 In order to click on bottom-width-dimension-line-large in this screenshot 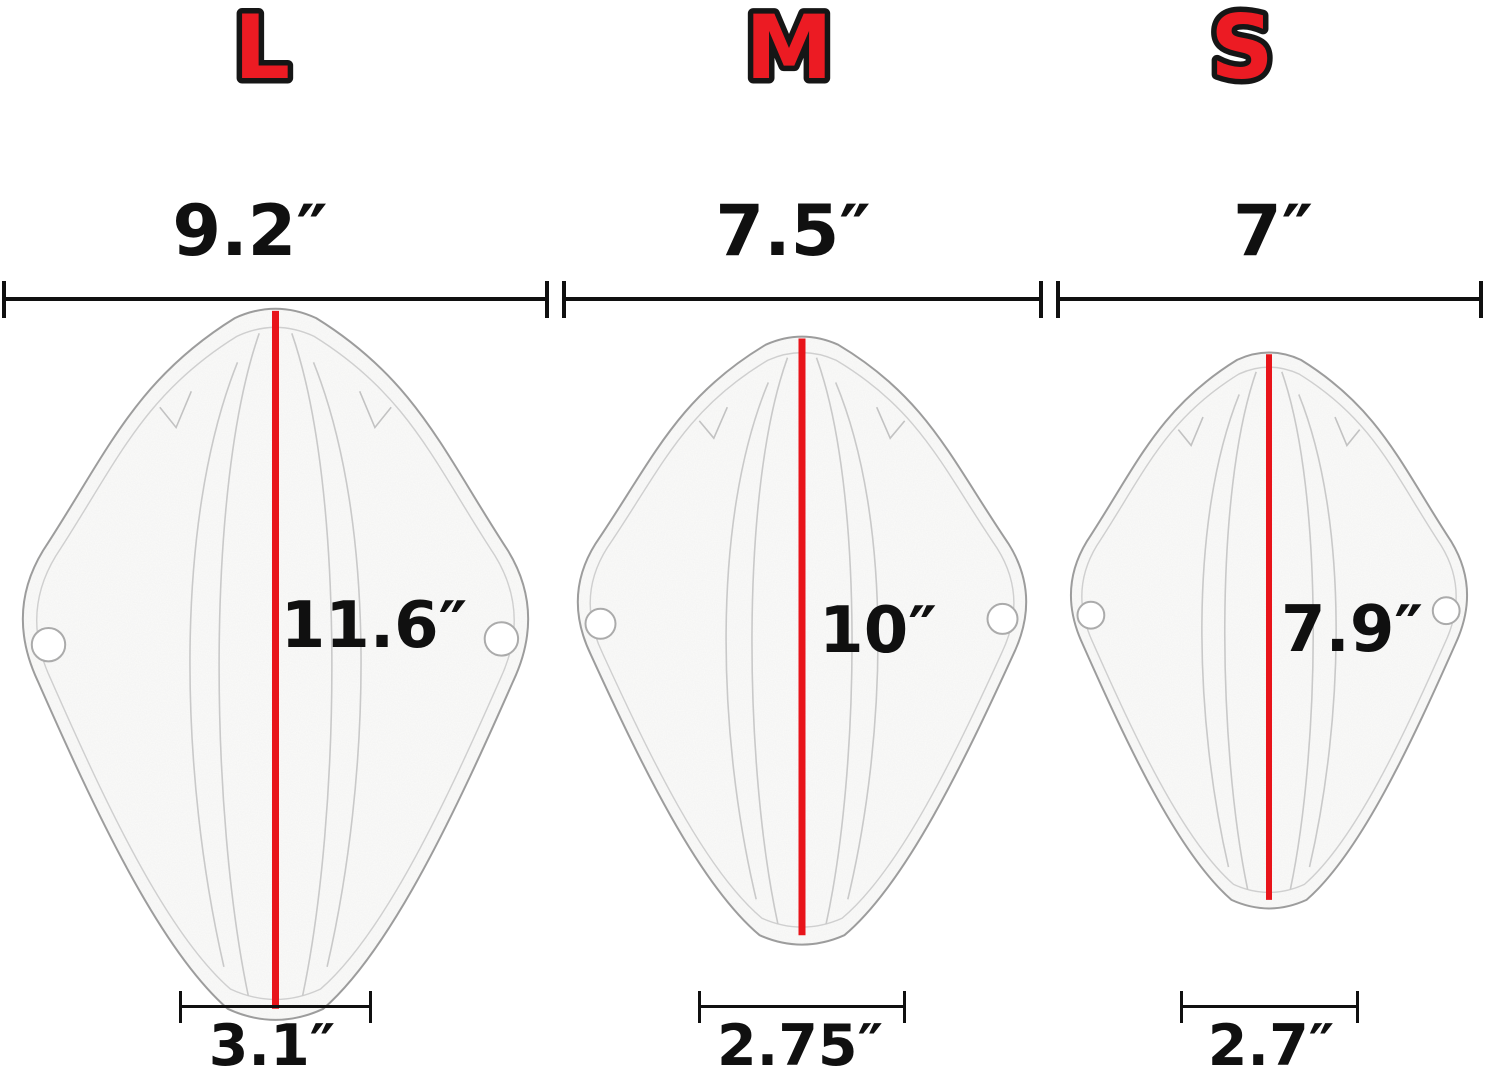, I will do `click(275, 1007)`.